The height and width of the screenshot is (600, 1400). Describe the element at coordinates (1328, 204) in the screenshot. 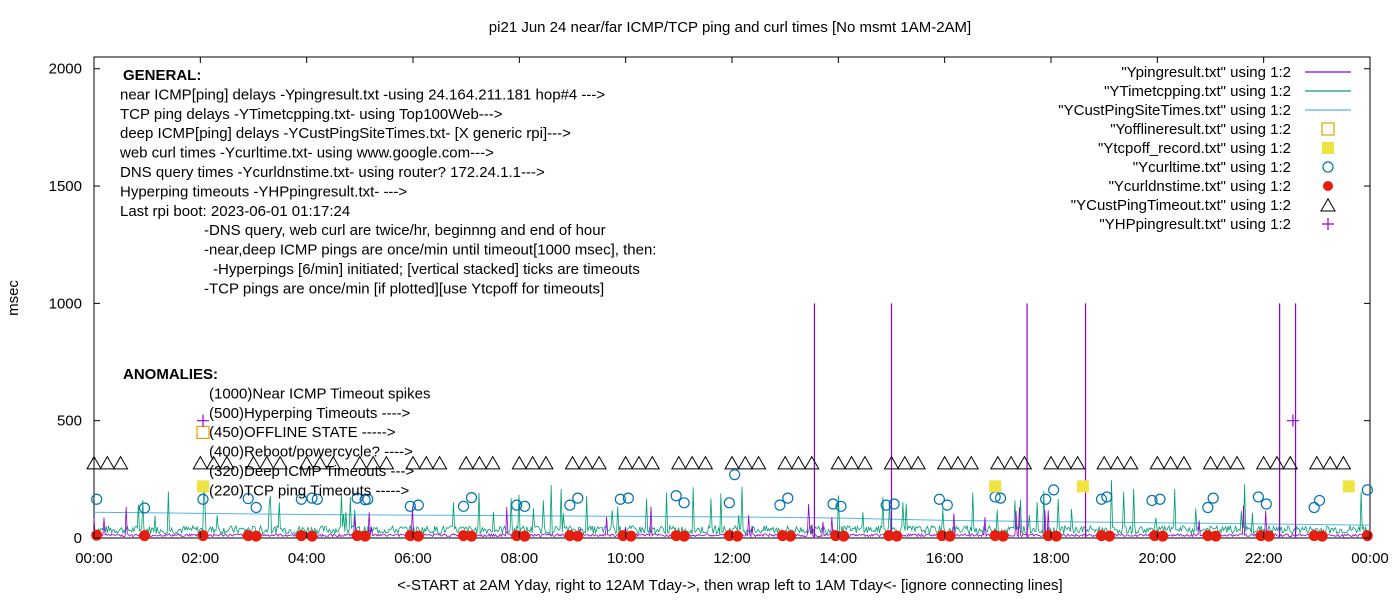

I see `legend-triangle-swatch` at that location.